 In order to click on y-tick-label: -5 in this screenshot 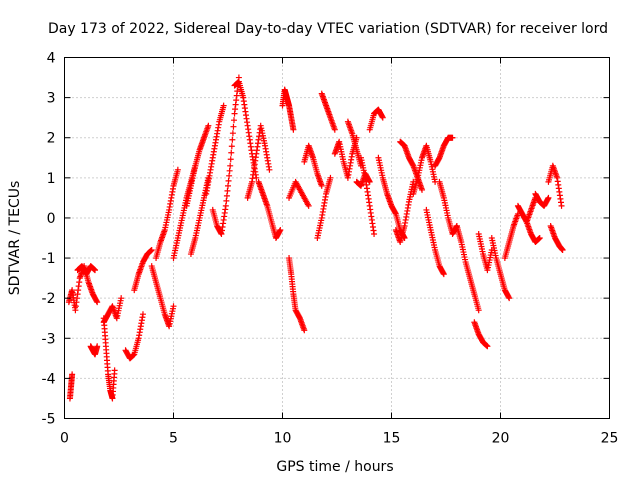, I will do `click(49, 420)`.